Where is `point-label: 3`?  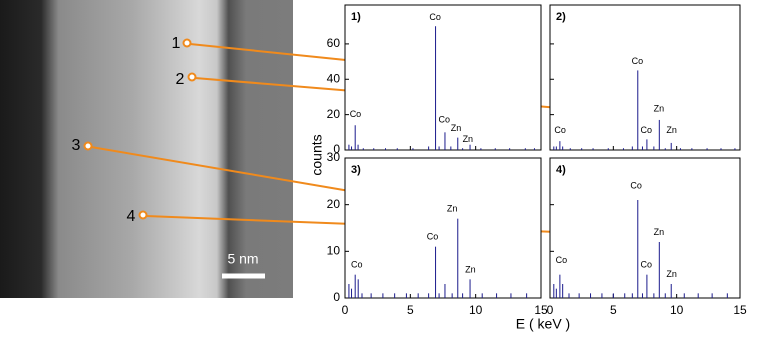
point-label: 3 is located at coordinates (76, 145).